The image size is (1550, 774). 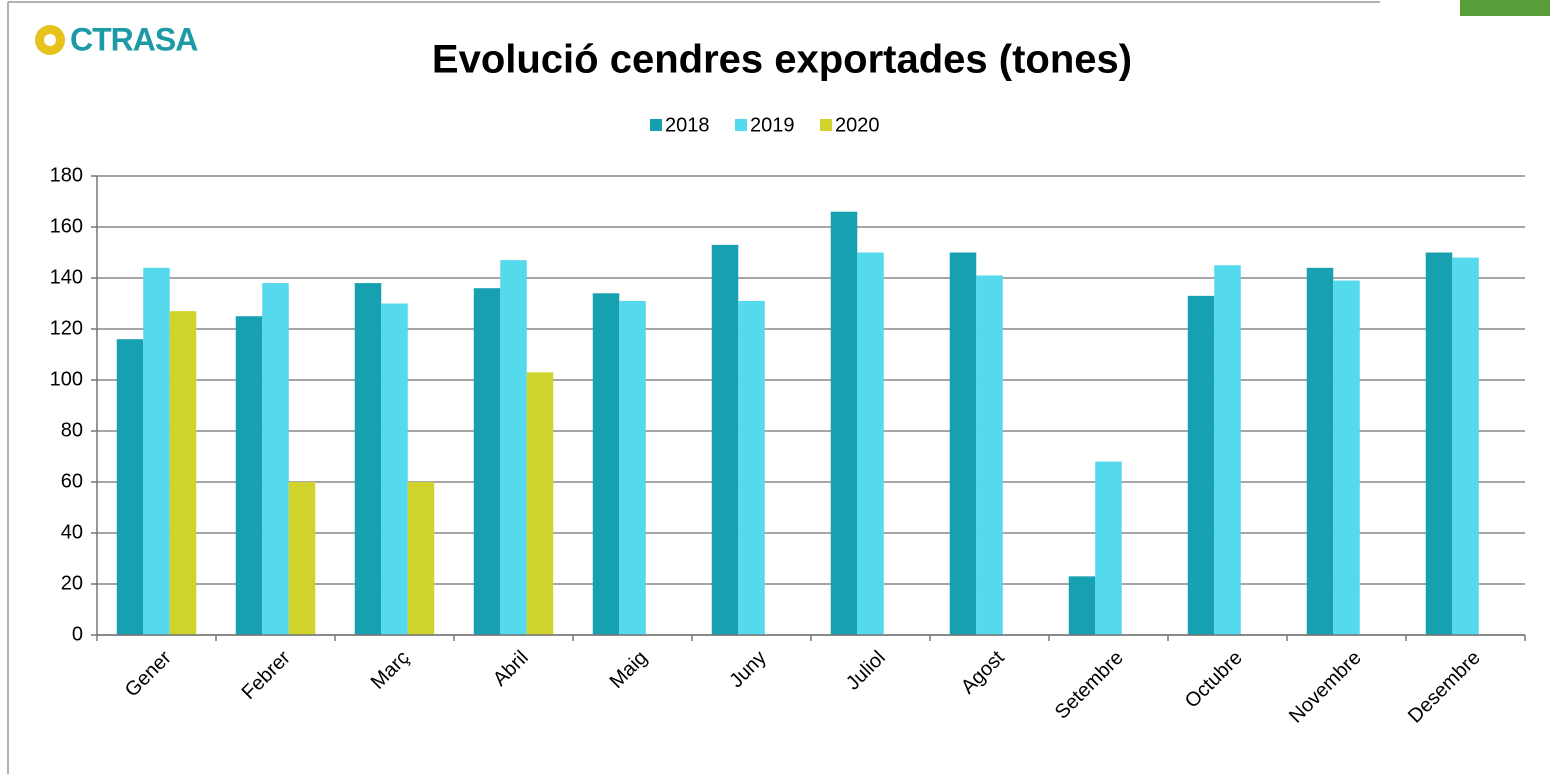 What do you see at coordinates (1505, 8) in the screenshot?
I see `corner-tab` at bounding box center [1505, 8].